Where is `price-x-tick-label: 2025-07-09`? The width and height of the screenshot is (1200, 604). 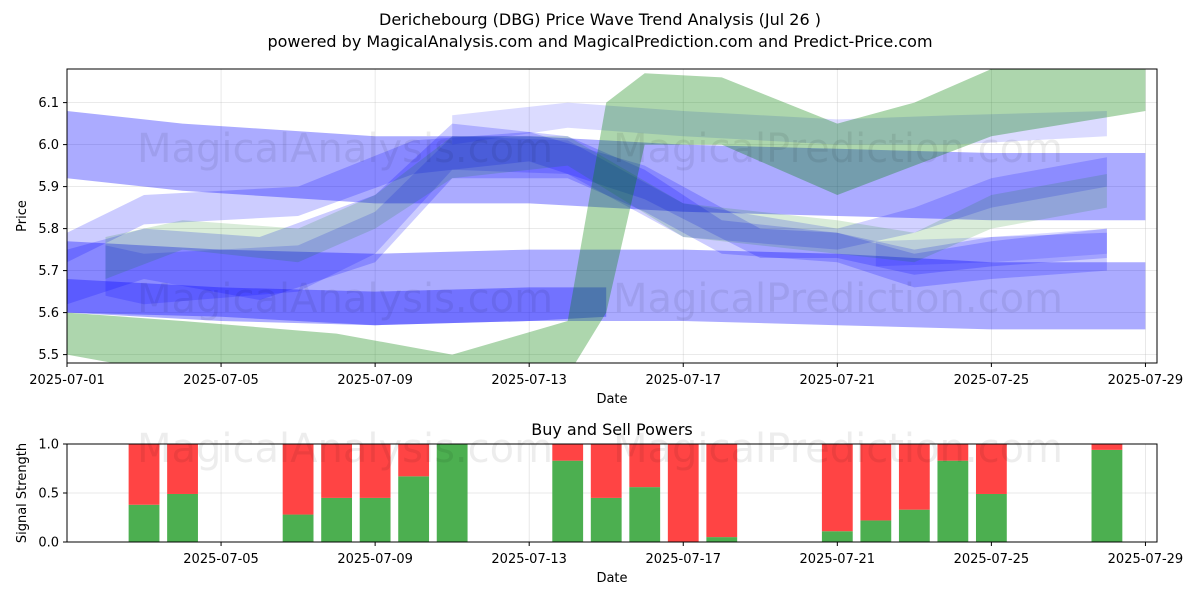 price-x-tick-label: 2025-07-09 is located at coordinates (375, 380).